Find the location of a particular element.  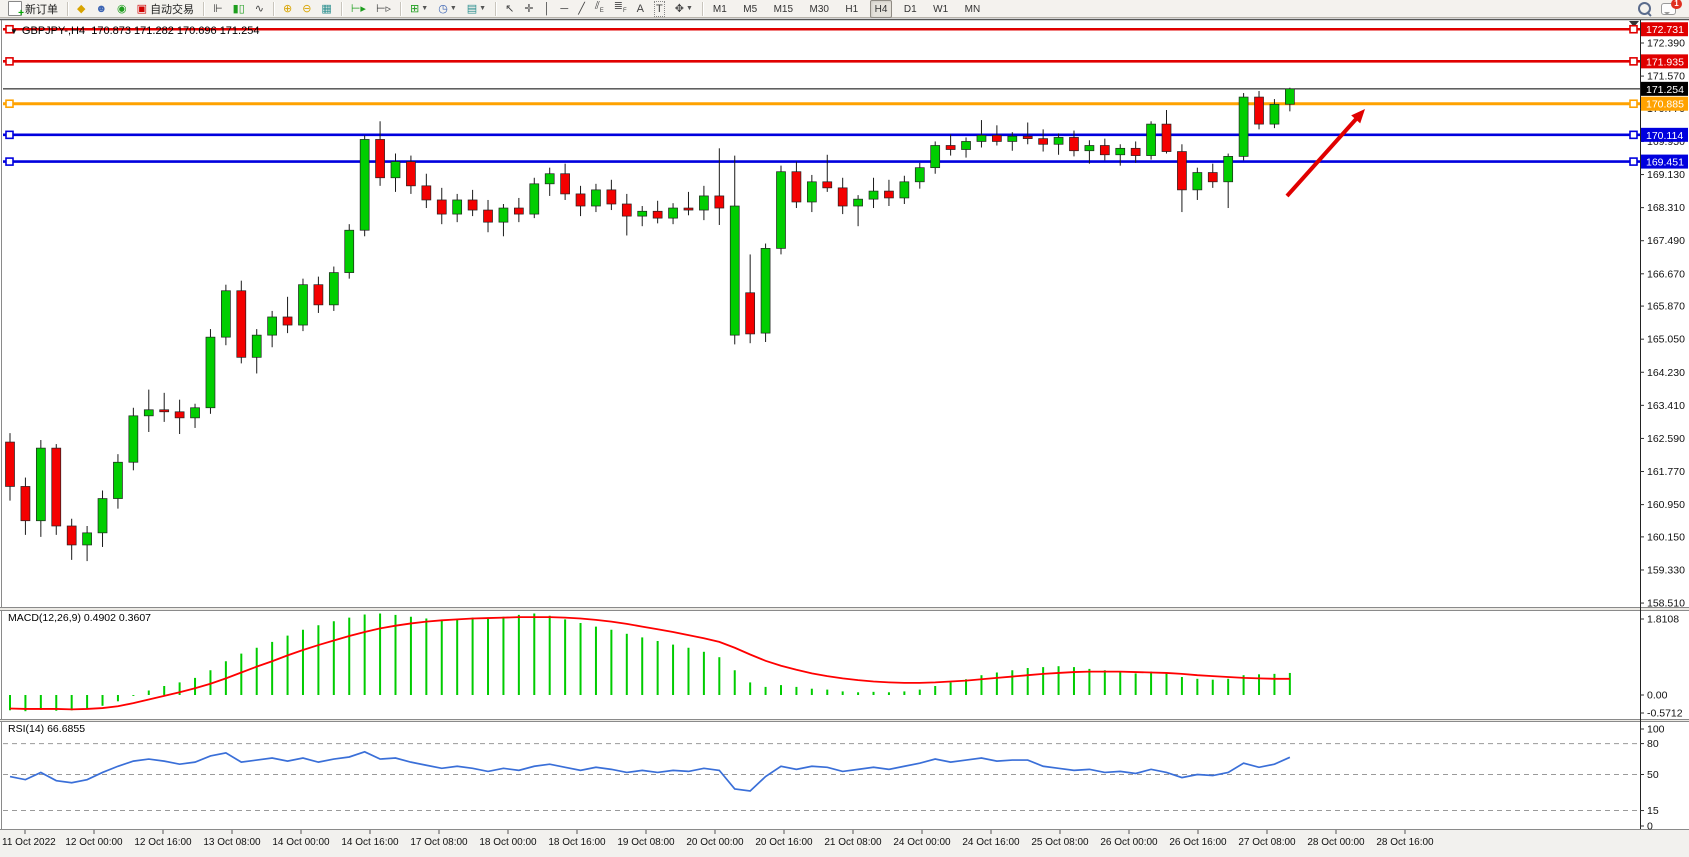

signals-button: ◉ is located at coordinates (122, 9).